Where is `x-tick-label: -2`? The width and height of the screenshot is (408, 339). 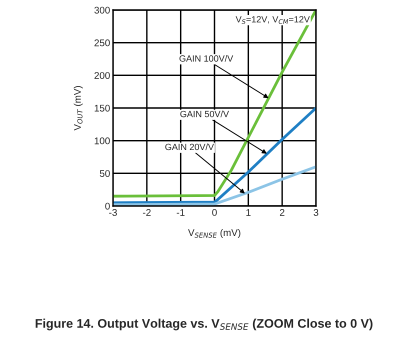
x-tick-label: -2 is located at coordinates (146, 212).